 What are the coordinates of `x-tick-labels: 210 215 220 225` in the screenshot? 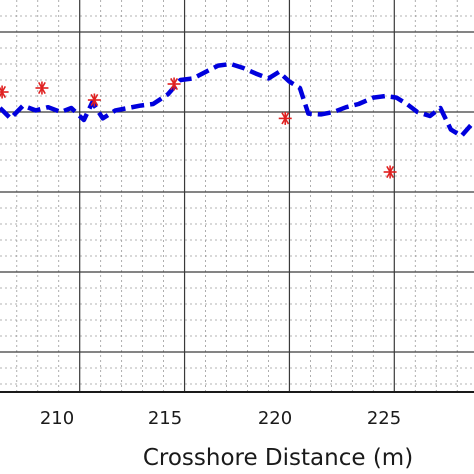 It's located at (220, 418).